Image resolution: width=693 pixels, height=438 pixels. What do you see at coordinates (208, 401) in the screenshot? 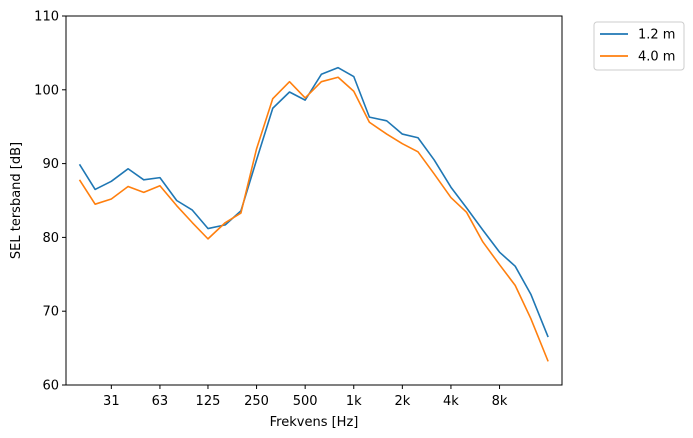
I see `x-tick-label: 125` at bounding box center [208, 401].